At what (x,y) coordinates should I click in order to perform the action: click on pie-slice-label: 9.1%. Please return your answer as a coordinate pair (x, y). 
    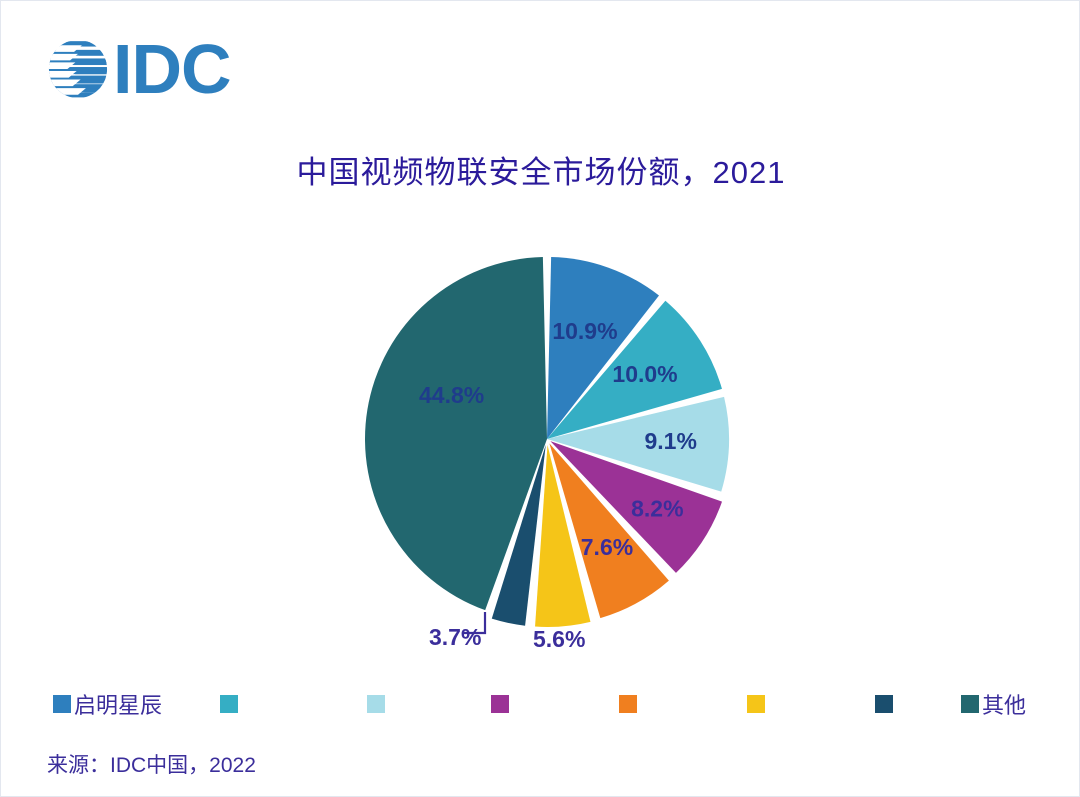
    Looking at the image, I should click on (670, 441).